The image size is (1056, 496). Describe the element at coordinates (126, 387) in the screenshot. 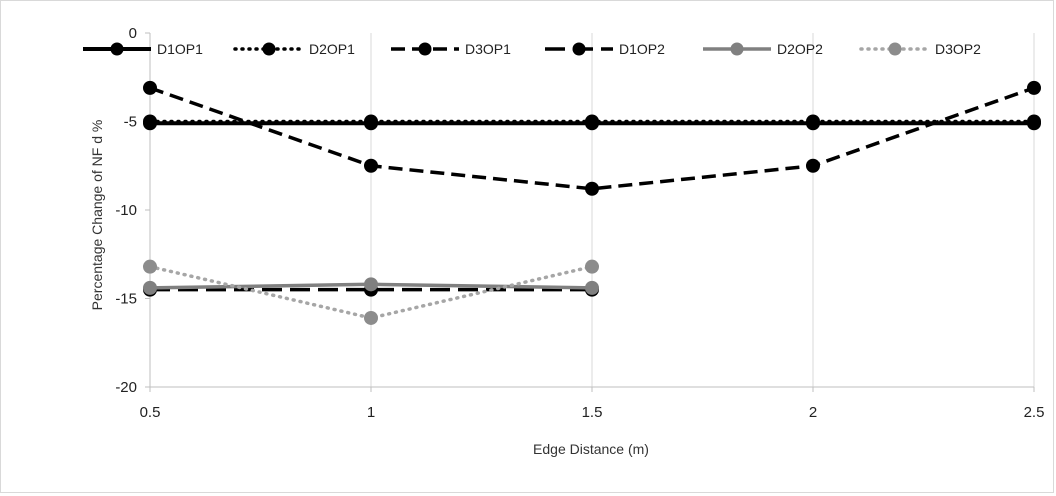

I see `y-tick-label: -20` at that location.